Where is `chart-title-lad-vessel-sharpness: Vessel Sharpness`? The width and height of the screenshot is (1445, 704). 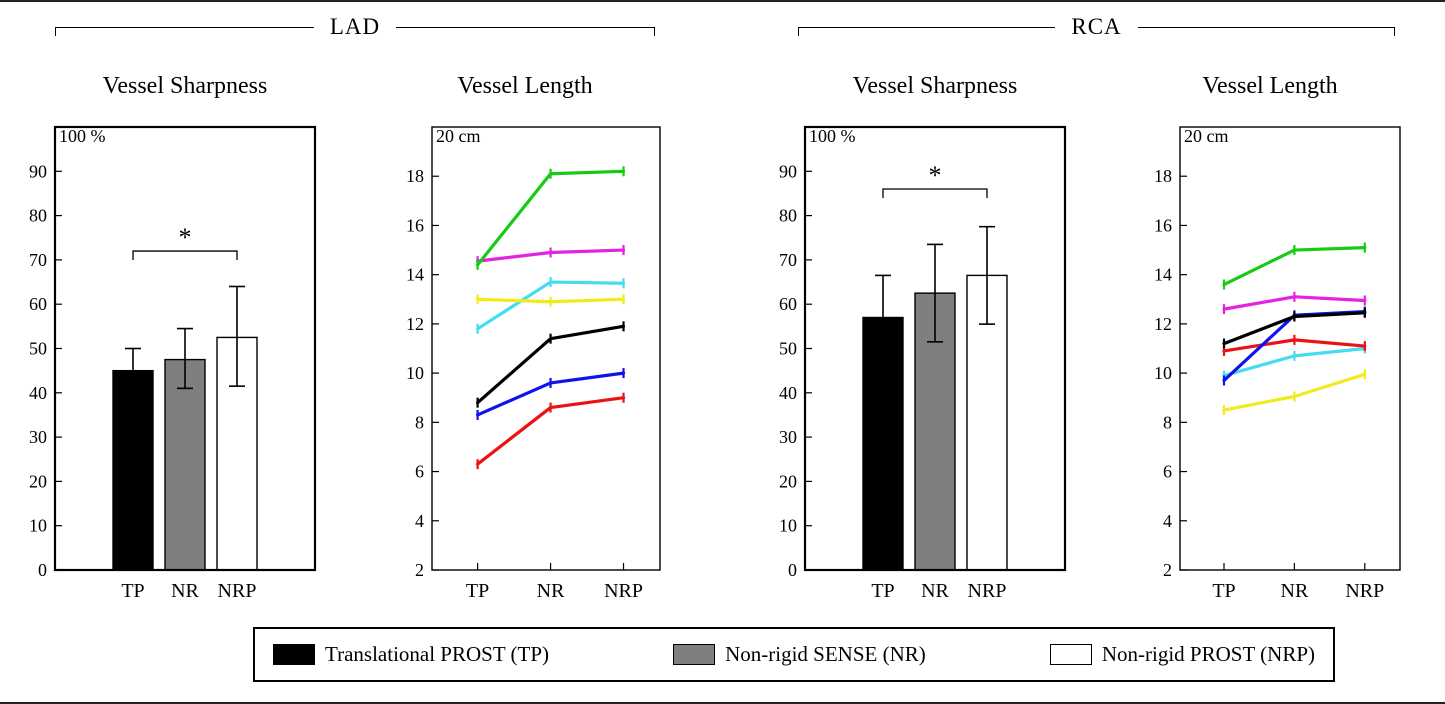
chart-title-lad-vessel-sharpness: Vessel Sharpness is located at coordinates (185, 86).